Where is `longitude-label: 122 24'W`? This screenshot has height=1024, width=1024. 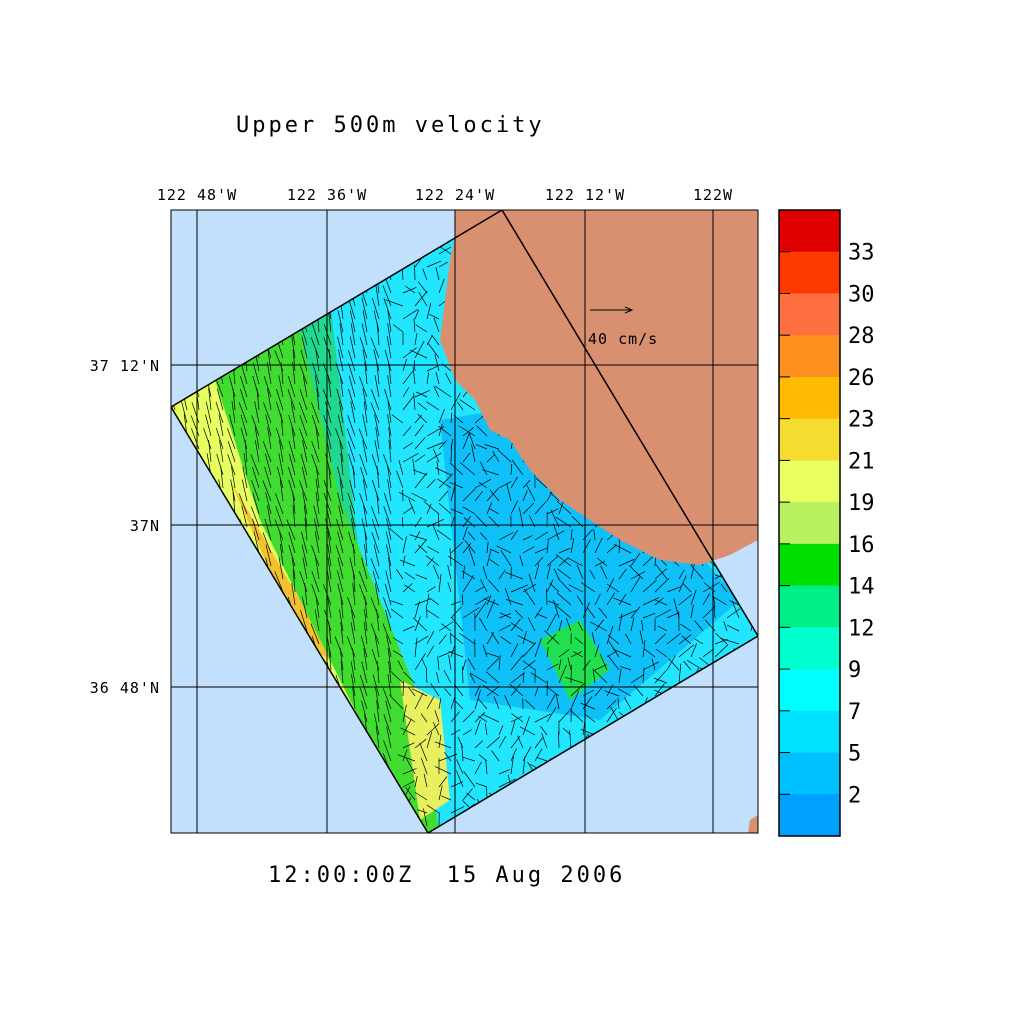 longitude-label: 122 24'W is located at coordinates (455, 195).